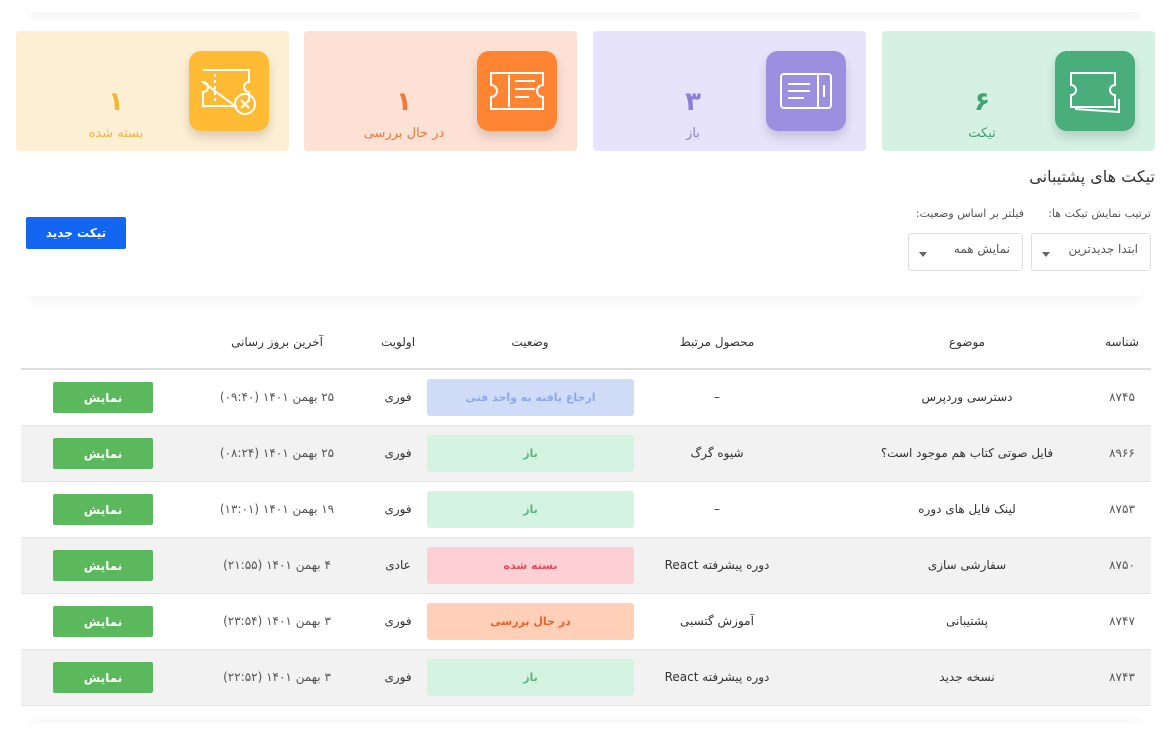 The width and height of the screenshot is (1169, 733). What do you see at coordinates (967, 397) in the screenshot?
I see `cell-subject: دسترسی وردپرس` at bounding box center [967, 397].